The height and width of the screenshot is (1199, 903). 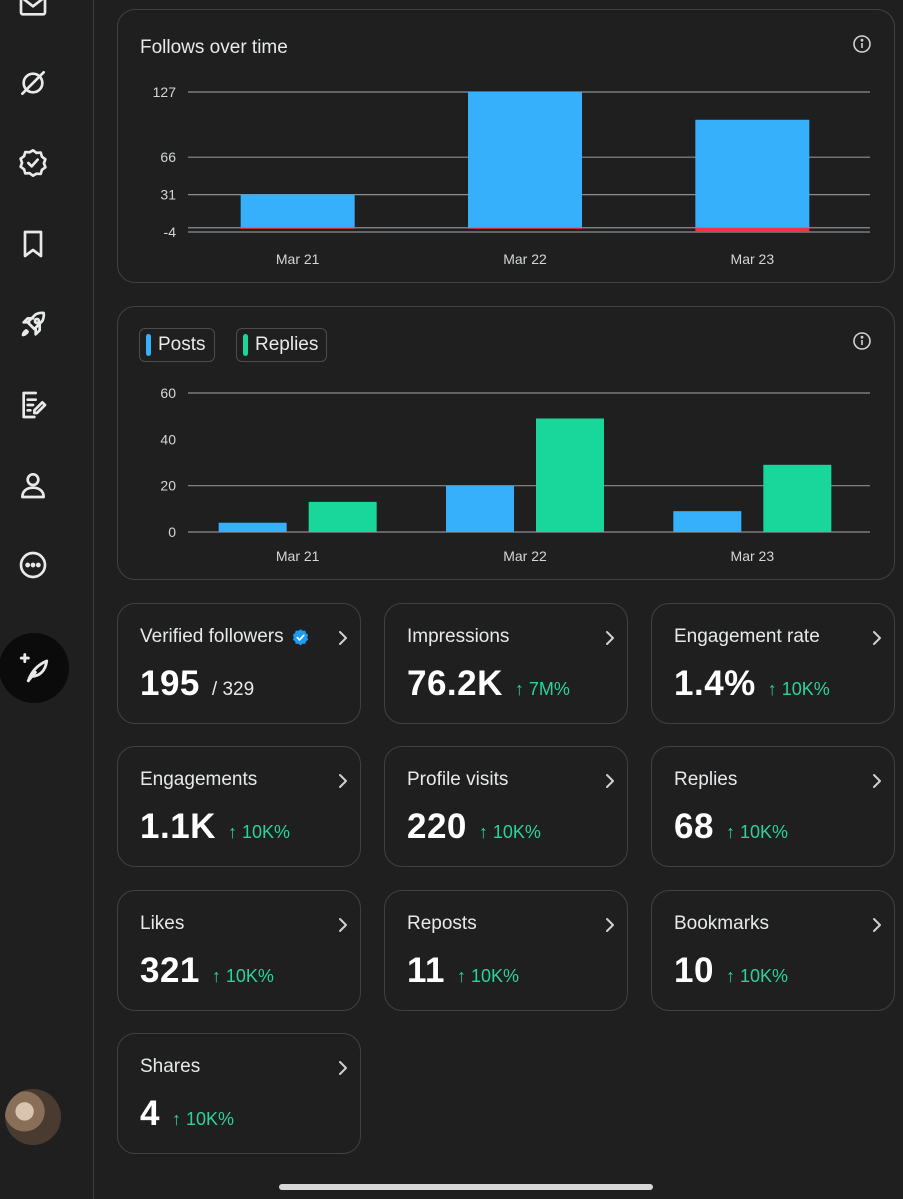 I want to click on y-tick-label: 60, so click(x=168, y=393).